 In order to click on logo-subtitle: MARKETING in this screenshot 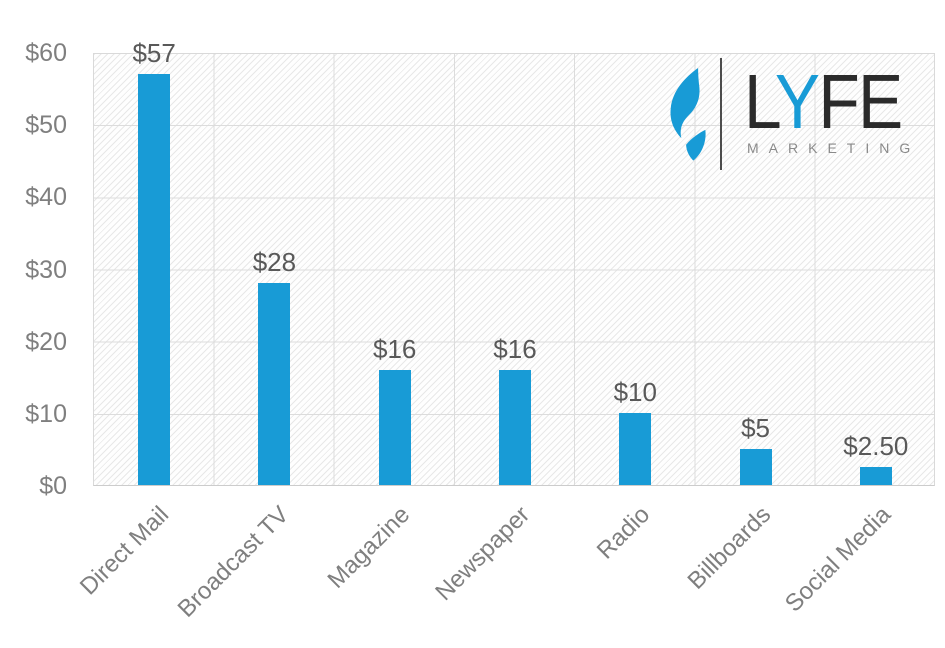, I will do `click(834, 148)`.